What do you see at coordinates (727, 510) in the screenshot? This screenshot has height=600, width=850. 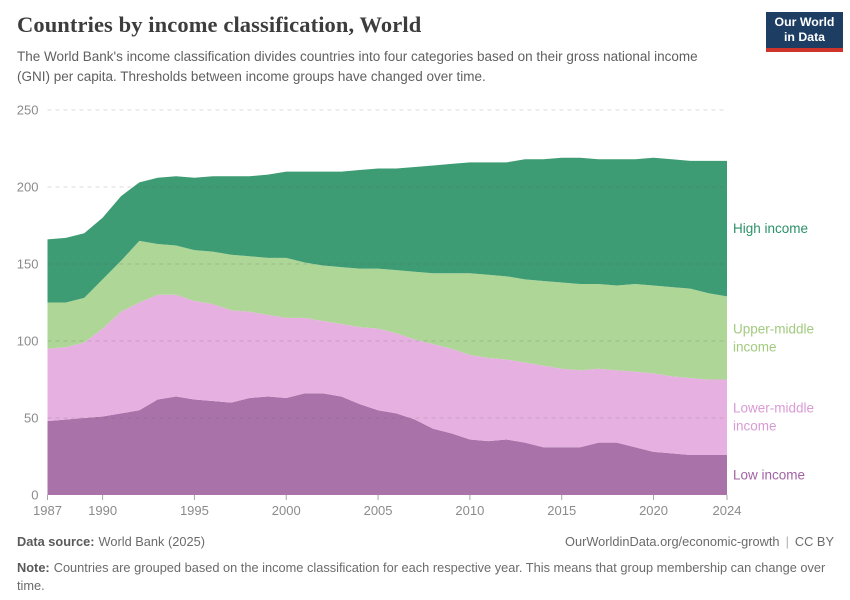 I see `x-axis-tick-label: 2024` at bounding box center [727, 510].